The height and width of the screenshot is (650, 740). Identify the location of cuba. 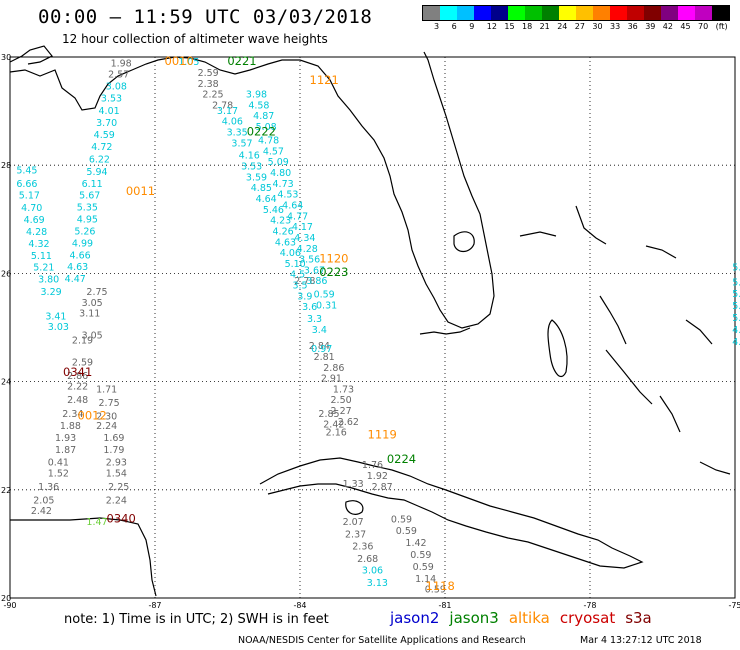
(451, 513).